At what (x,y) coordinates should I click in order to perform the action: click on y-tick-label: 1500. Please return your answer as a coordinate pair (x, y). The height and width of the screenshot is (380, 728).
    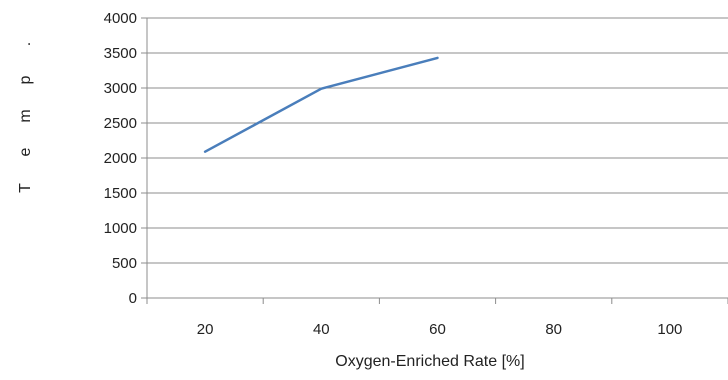
    Looking at the image, I should click on (120, 193).